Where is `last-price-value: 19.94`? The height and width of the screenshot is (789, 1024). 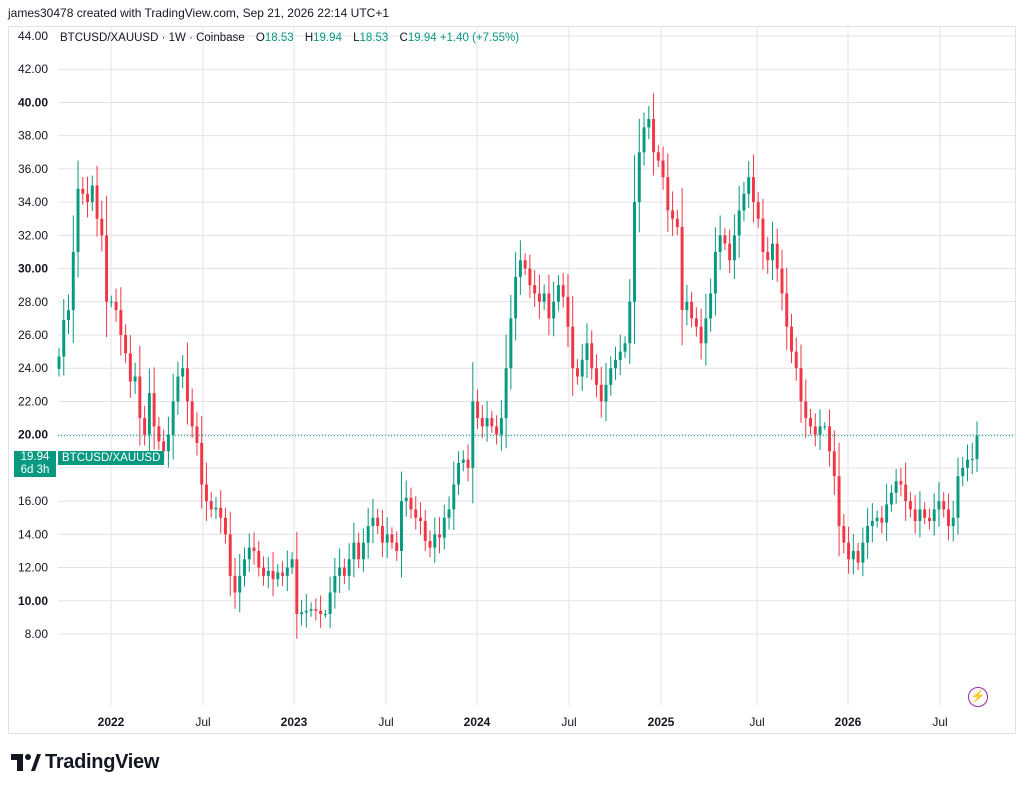
last-price-value: 19.94 is located at coordinates (35, 457).